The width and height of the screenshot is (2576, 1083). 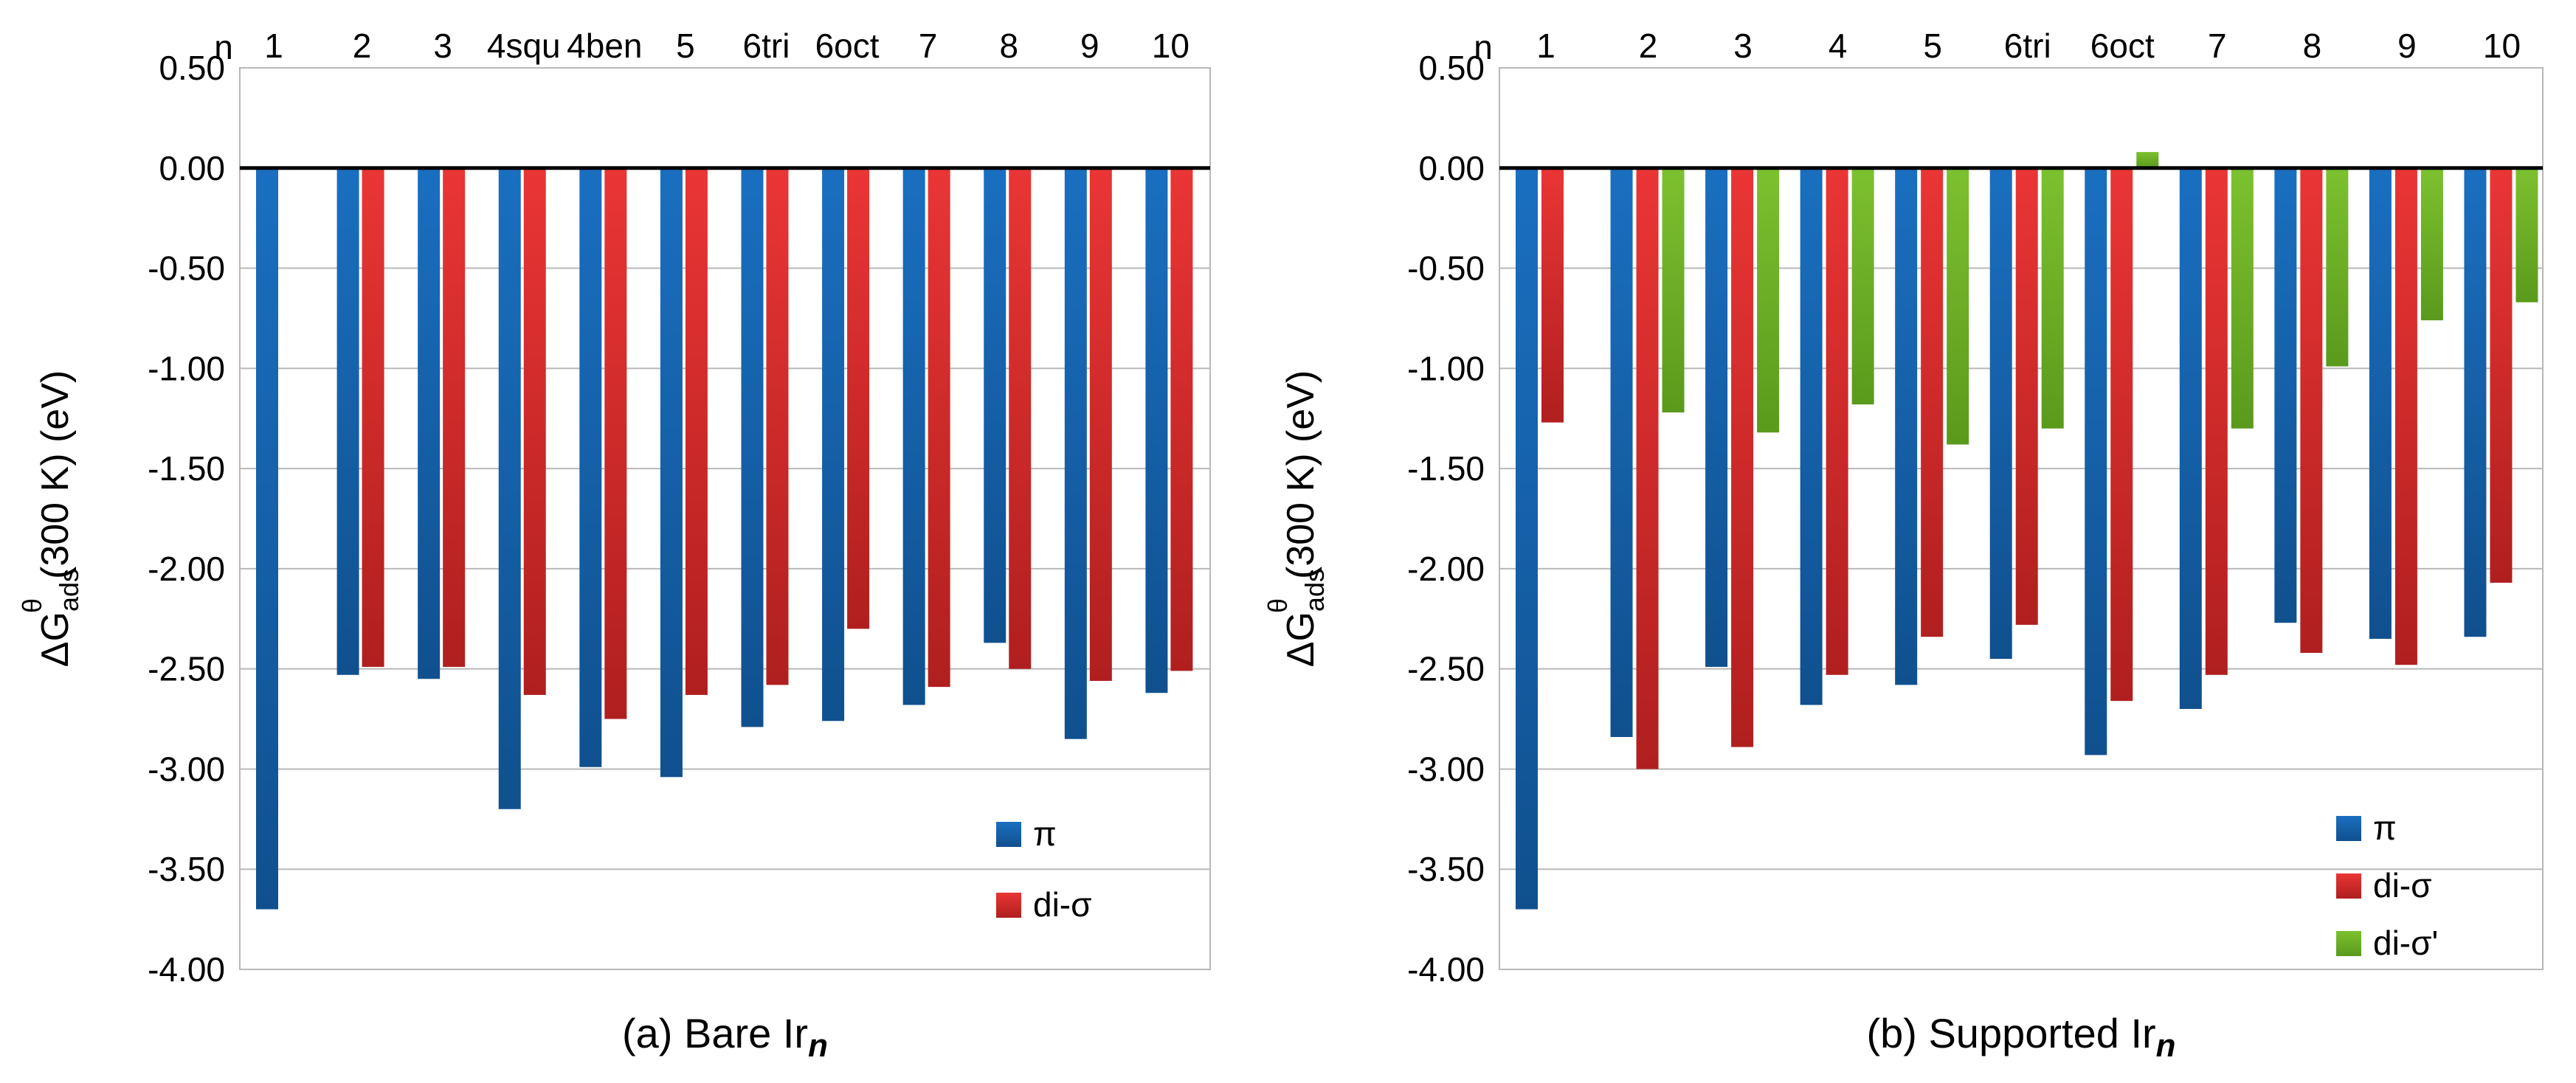 What do you see at coordinates (1446, 569) in the screenshot?
I see `y-tick-label: -2.00` at bounding box center [1446, 569].